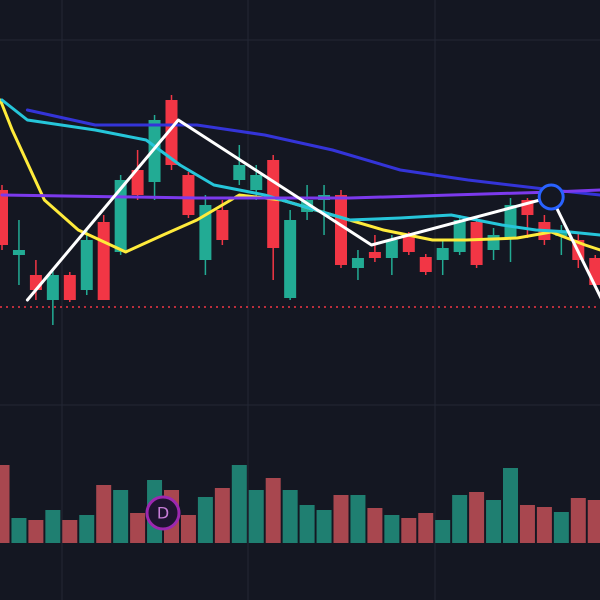 The height and width of the screenshot is (600, 600). I want to click on badge-label: D, so click(163, 513).